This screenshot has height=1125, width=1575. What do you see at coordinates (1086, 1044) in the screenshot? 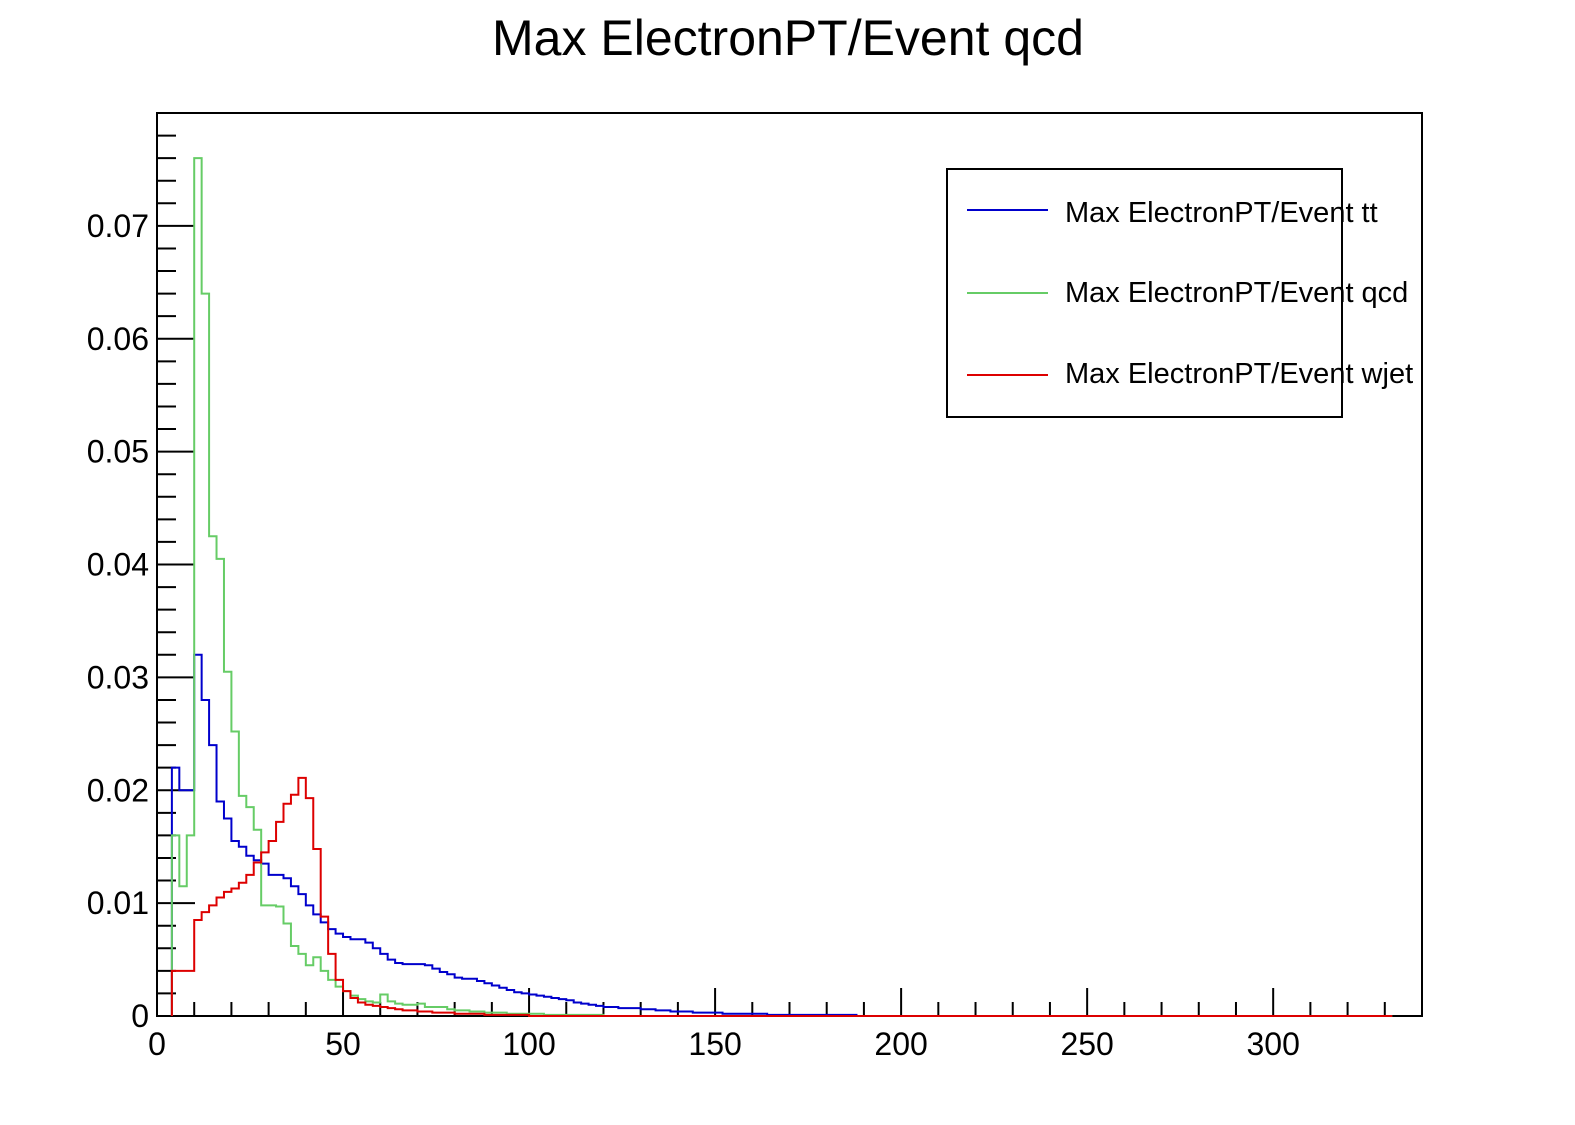
I see `x-tick-label: 250` at bounding box center [1086, 1044].